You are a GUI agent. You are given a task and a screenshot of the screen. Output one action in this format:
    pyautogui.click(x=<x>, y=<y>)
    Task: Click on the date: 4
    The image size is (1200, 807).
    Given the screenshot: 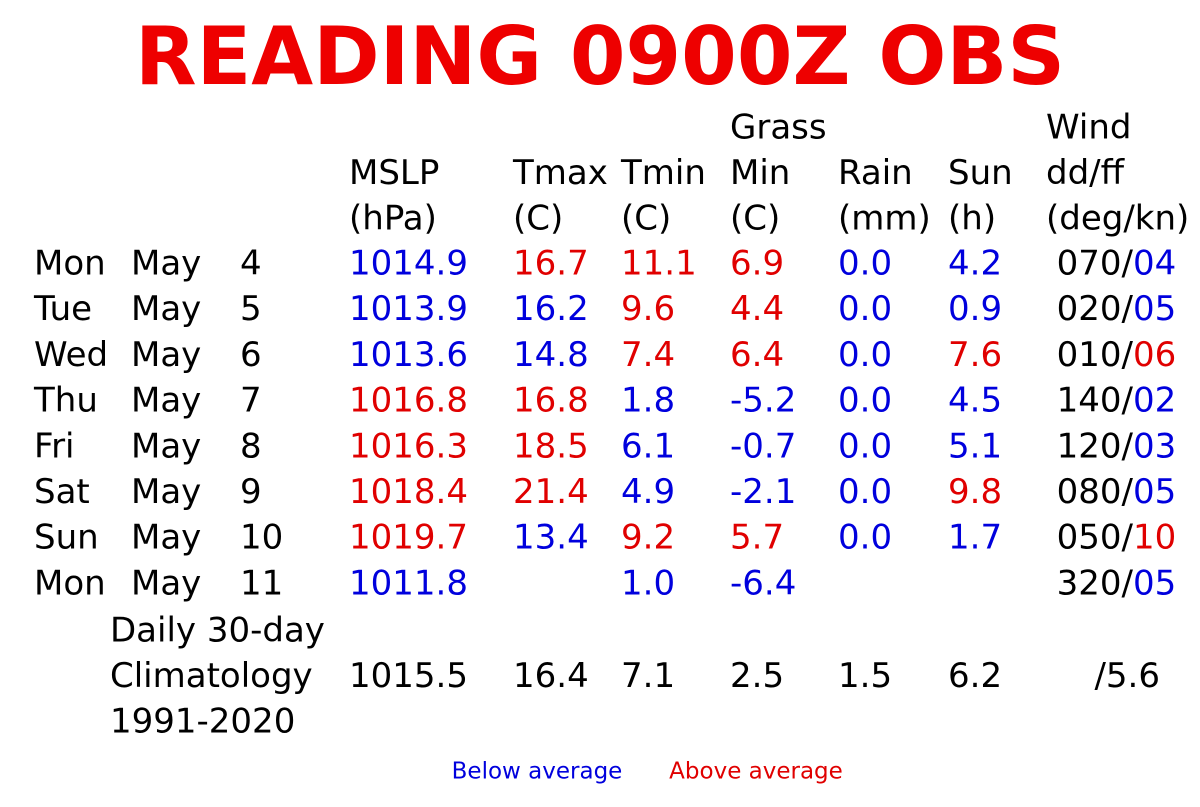 What is the action you would take?
    pyautogui.click(x=251, y=264)
    